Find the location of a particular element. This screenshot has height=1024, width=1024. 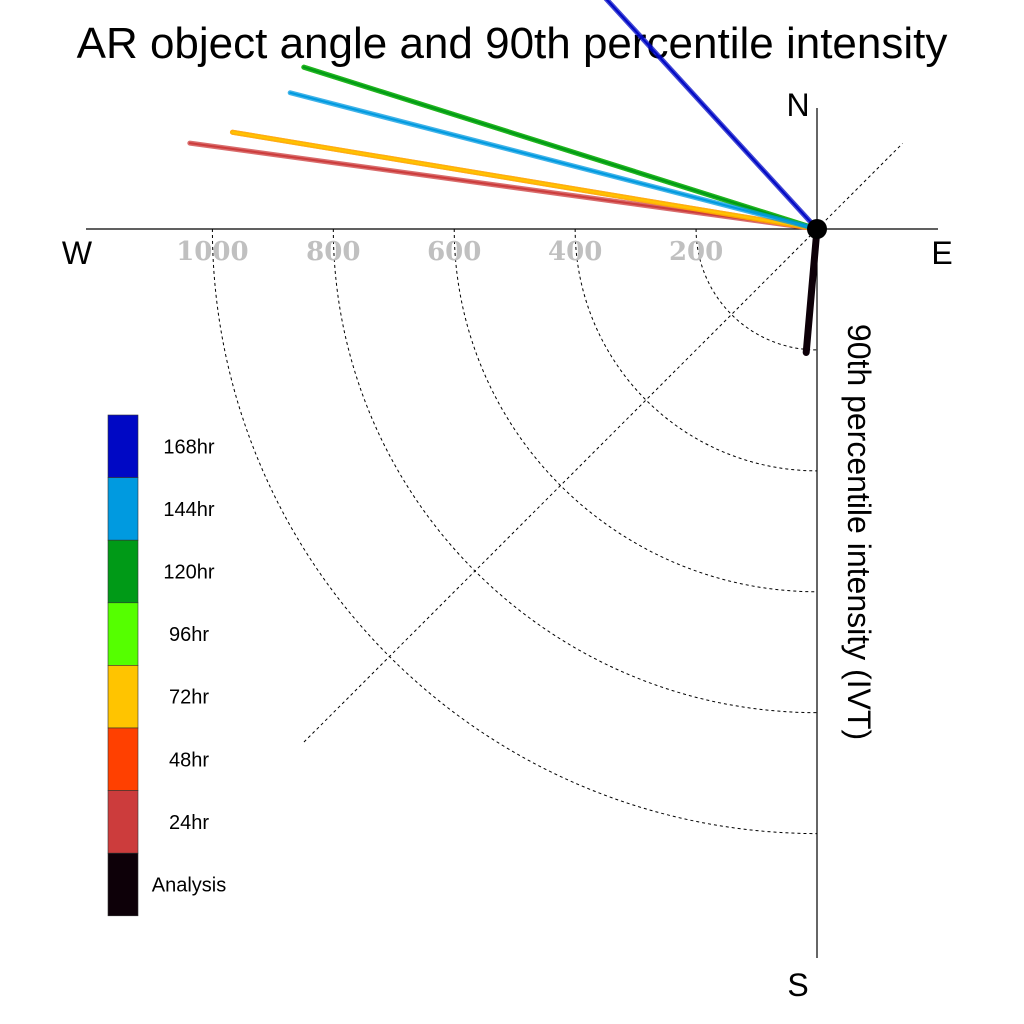

legend: 168hr 144hr 120hr 96hr 72hr 48hr 24hr Analysis is located at coordinates (166, 665).